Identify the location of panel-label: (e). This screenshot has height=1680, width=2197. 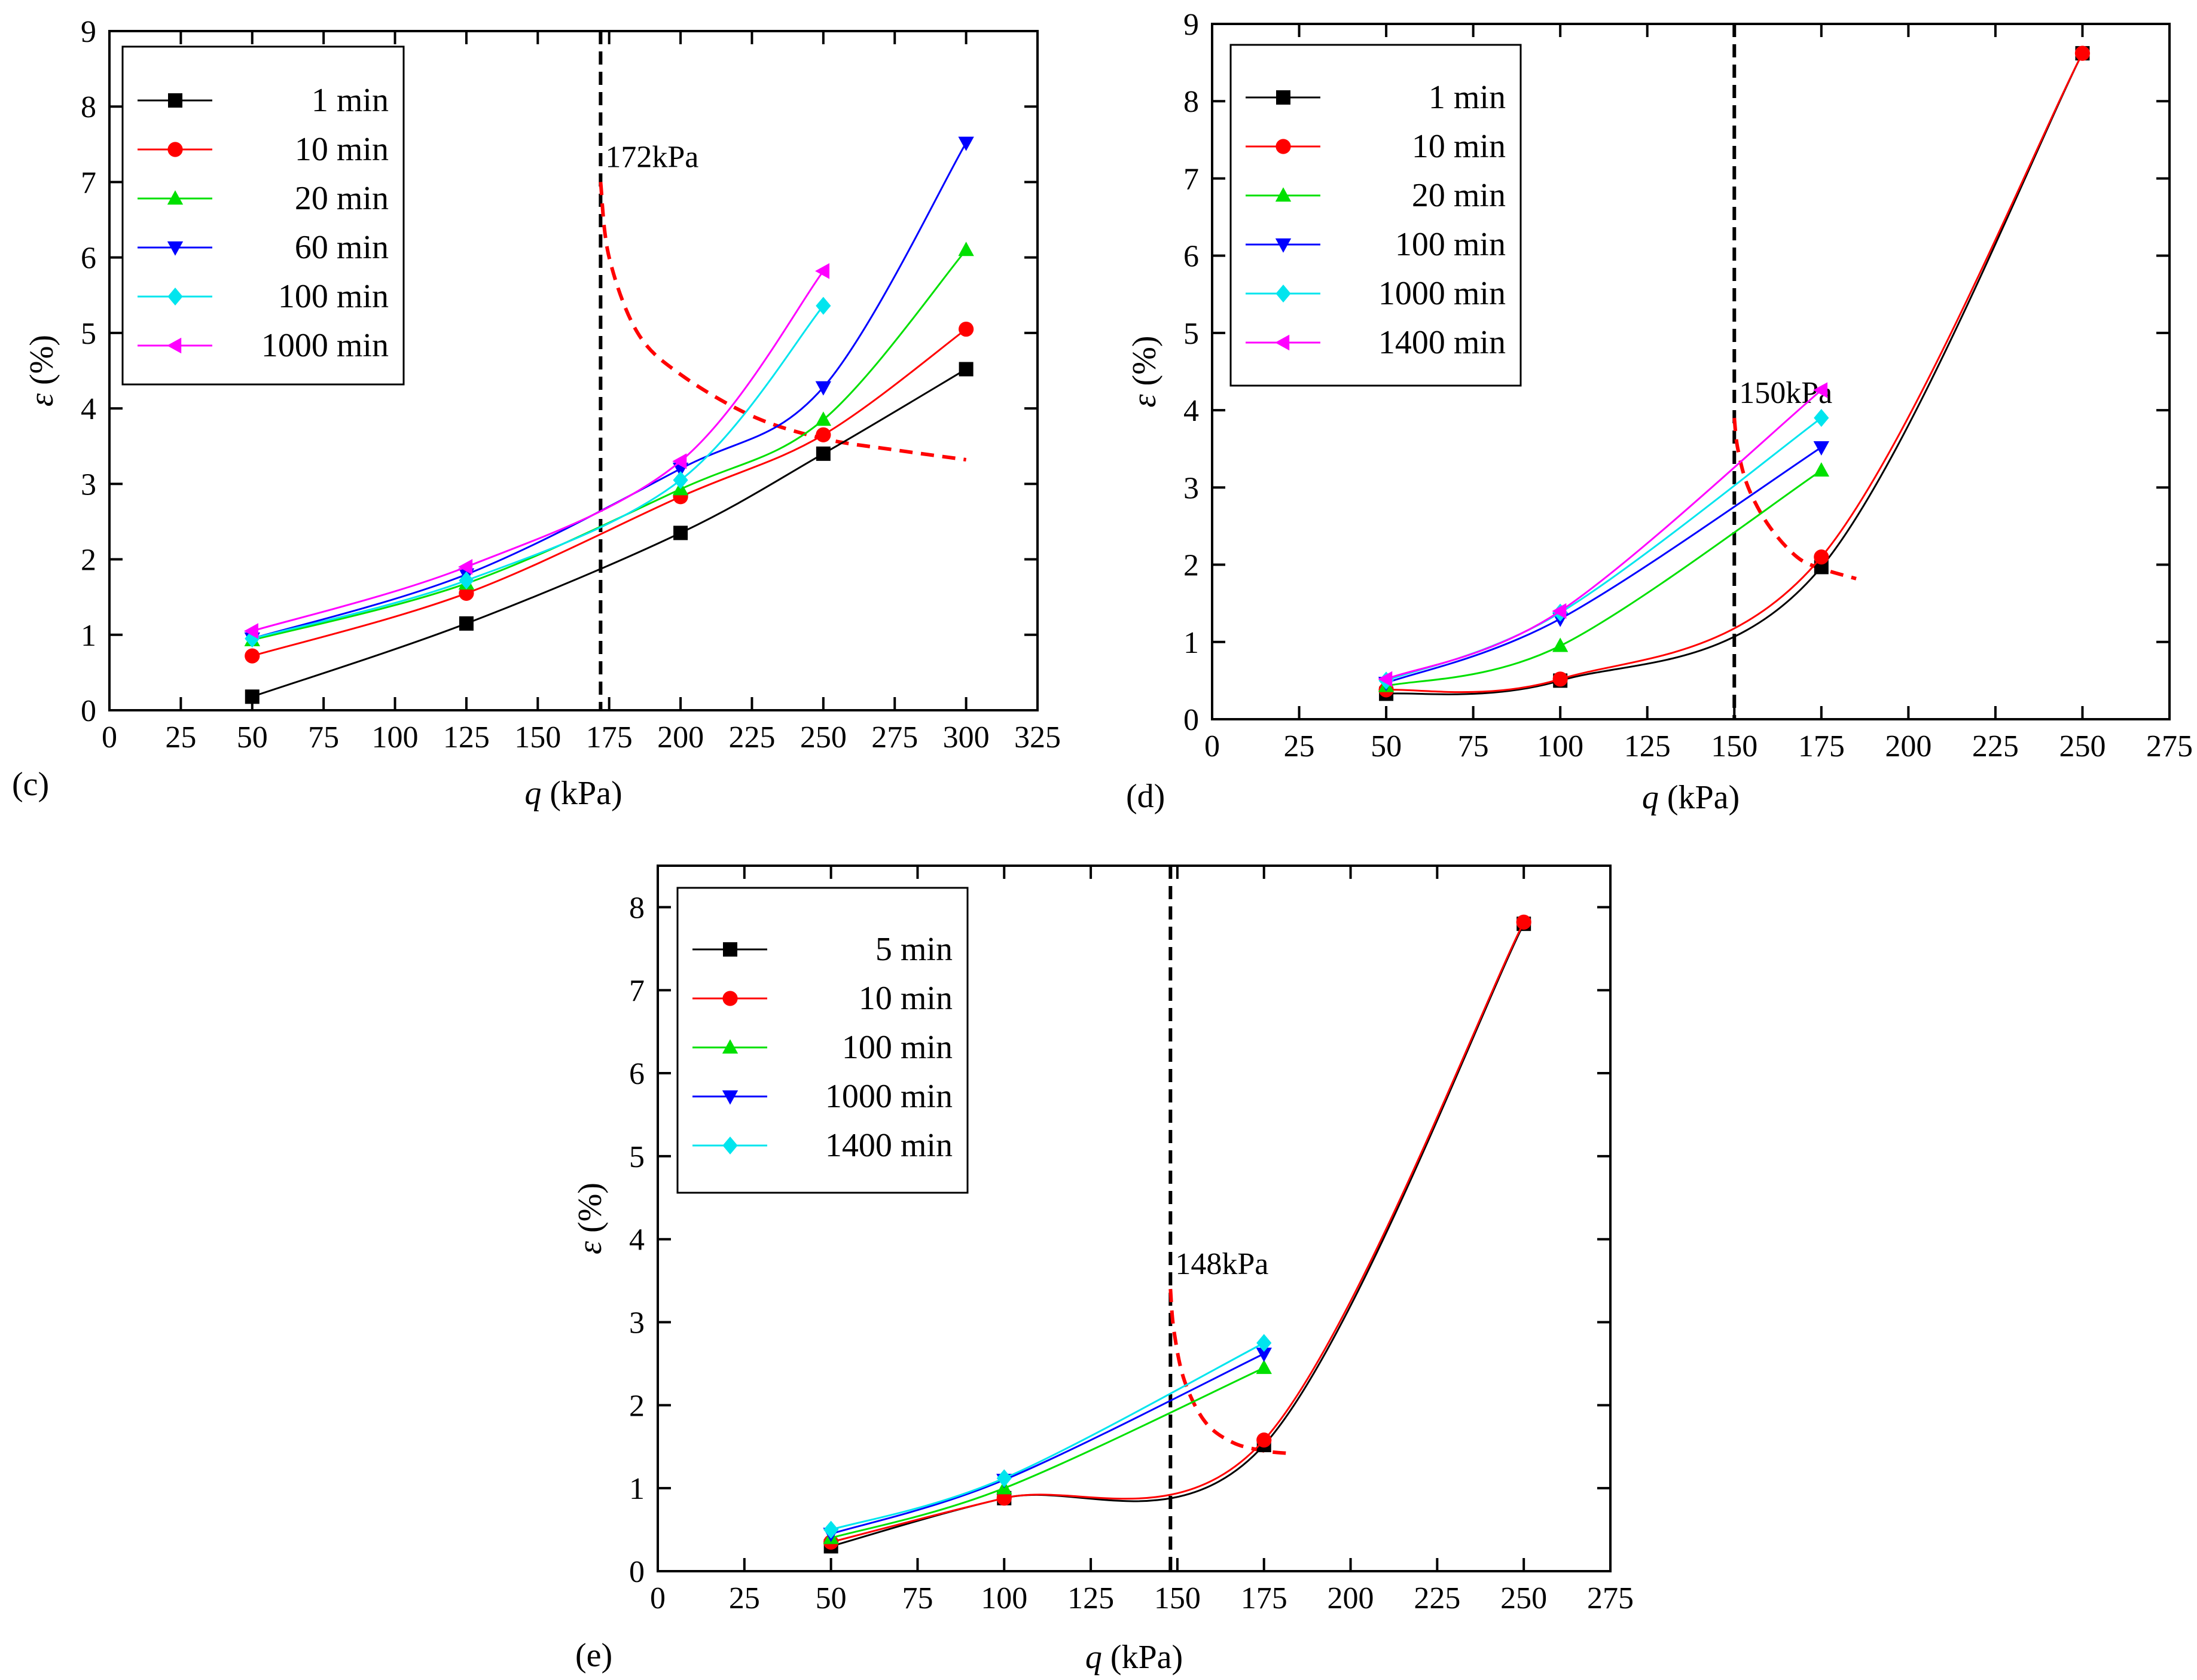
(593, 1655).